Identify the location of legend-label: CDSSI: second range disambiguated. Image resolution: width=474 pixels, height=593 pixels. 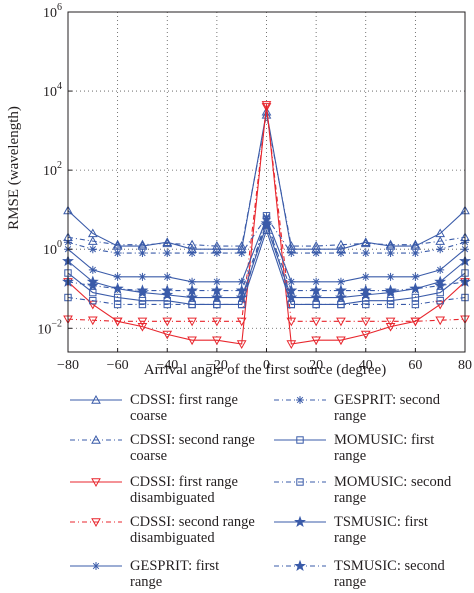
(215, 530).